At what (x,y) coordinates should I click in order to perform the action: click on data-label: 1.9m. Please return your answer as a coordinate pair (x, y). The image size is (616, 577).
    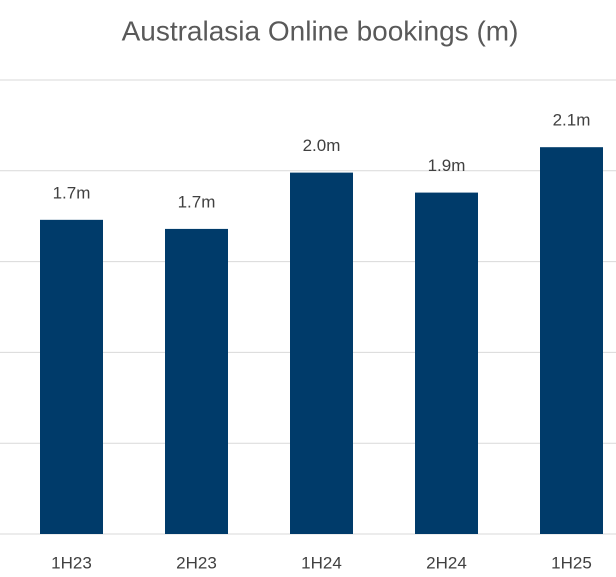
    Looking at the image, I should click on (447, 165).